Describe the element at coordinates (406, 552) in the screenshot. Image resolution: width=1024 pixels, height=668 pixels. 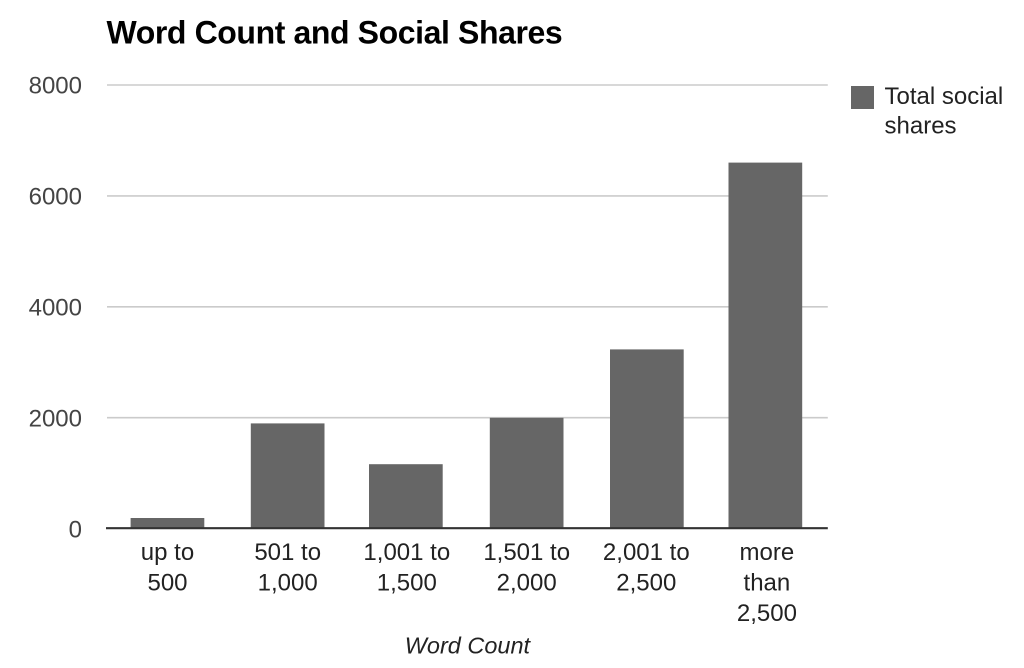
I see `svg-text: 1,001 to` at that location.